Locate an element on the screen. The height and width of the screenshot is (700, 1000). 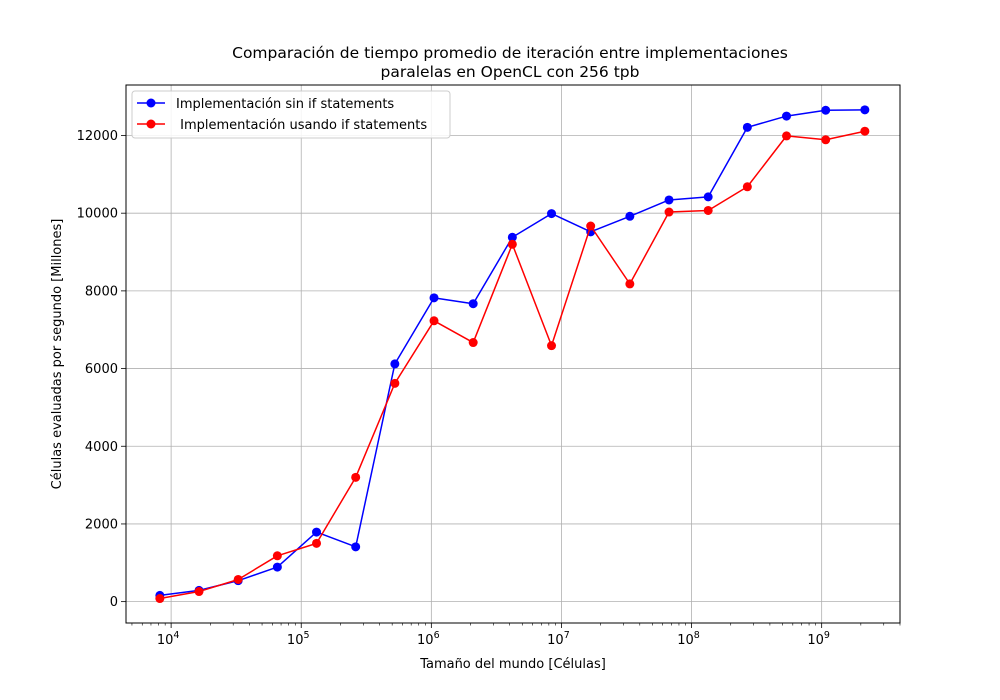
x-tick-label: 10⁴ is located at coordinates (168, 639).